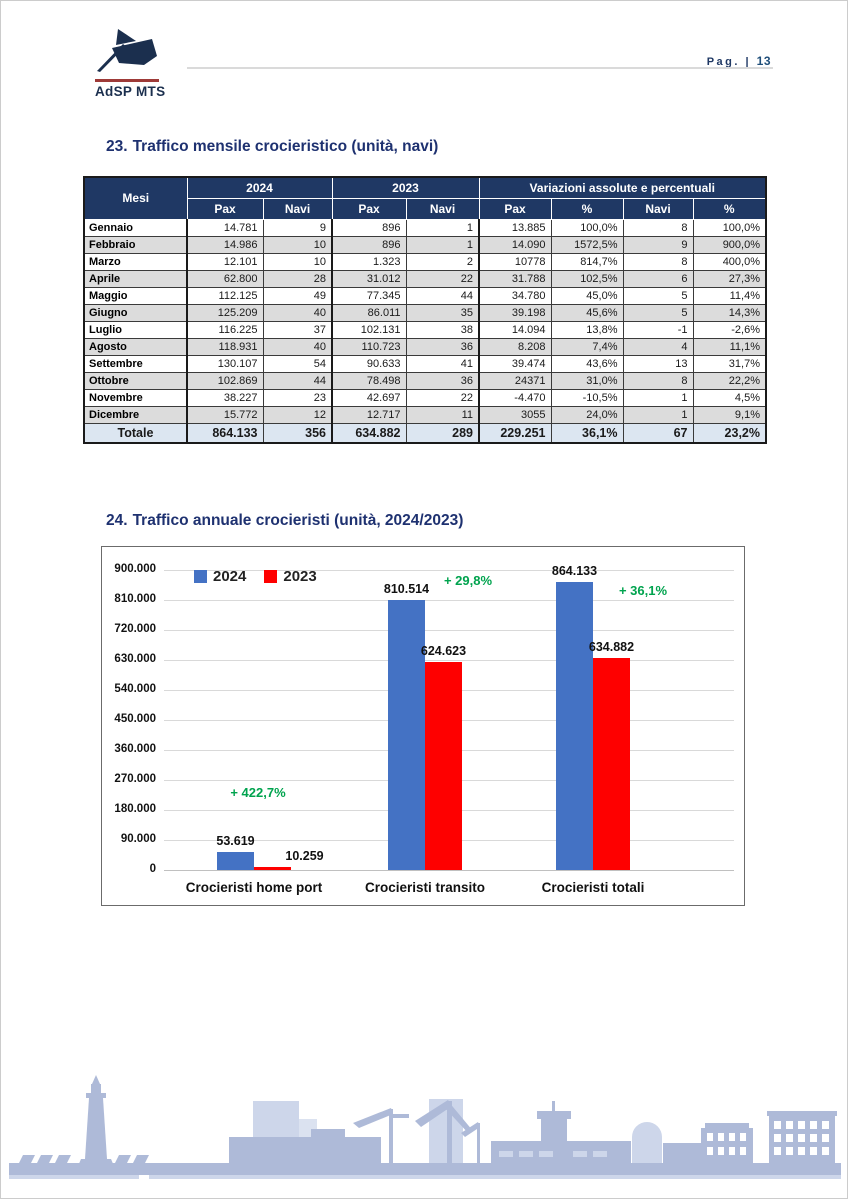 Image resolution: width=848 pixels, height=1199 pixels. I want to click on value-cell: 356, so click(297, 432).